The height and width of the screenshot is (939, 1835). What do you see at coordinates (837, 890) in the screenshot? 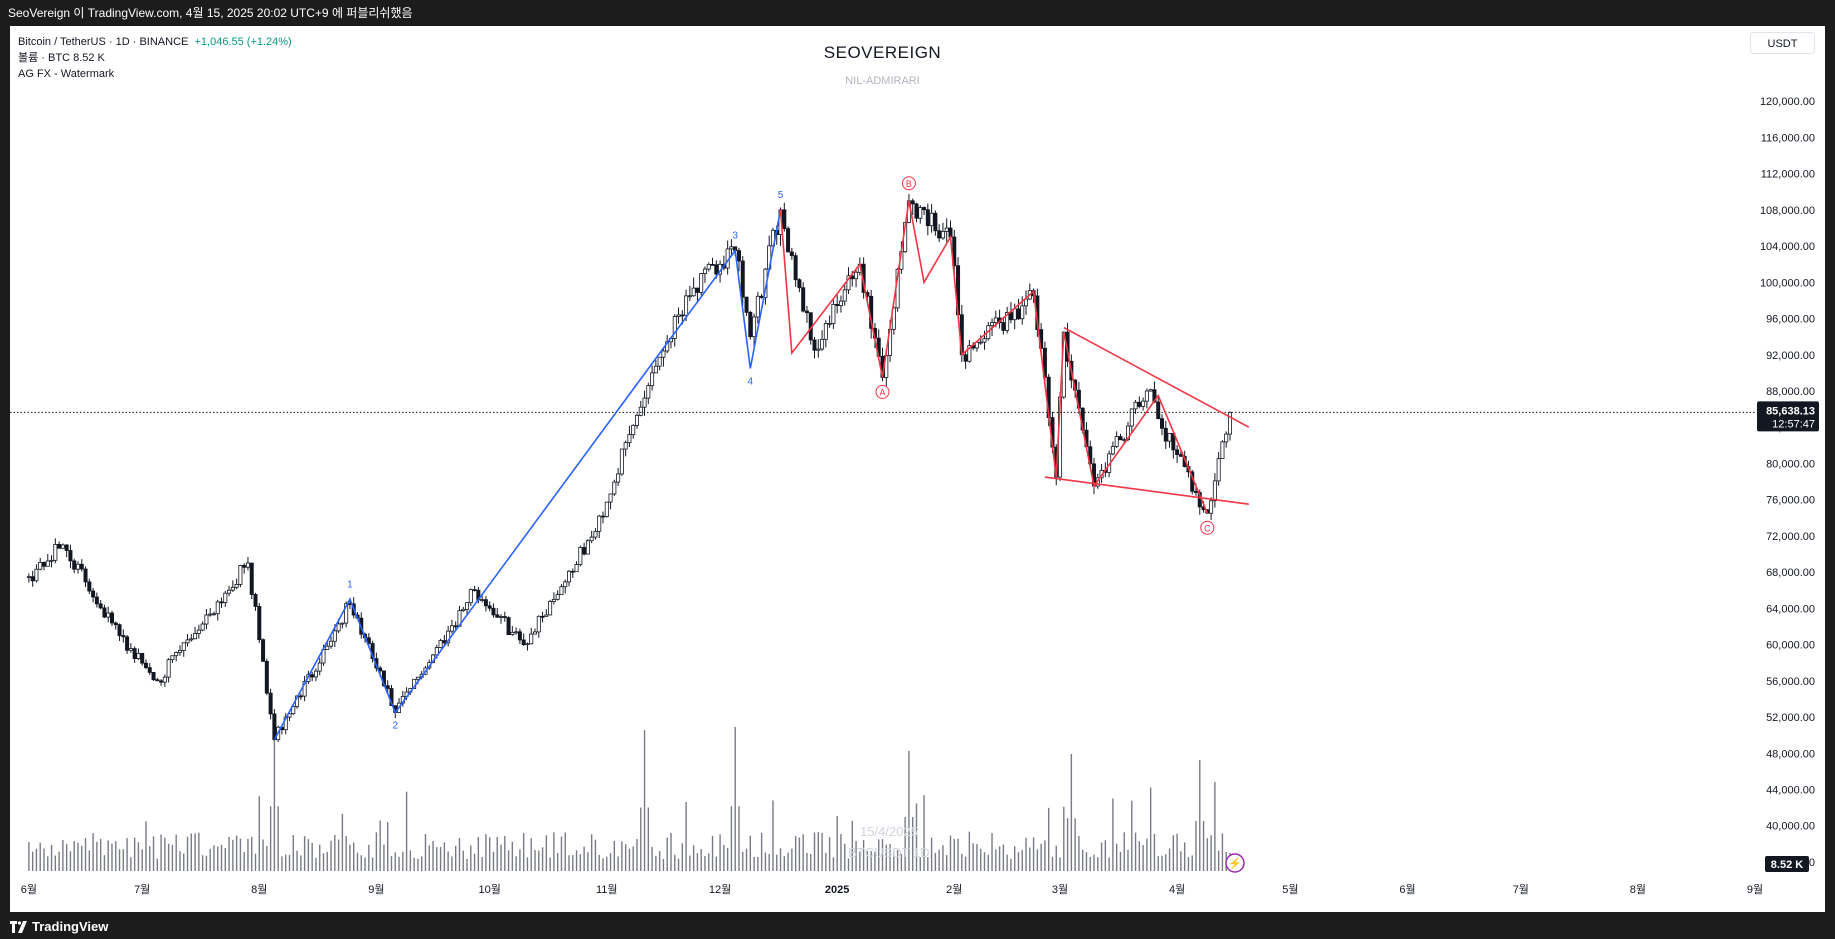
I see `time-tick-label: 2025` at bounding box center [837, 890].